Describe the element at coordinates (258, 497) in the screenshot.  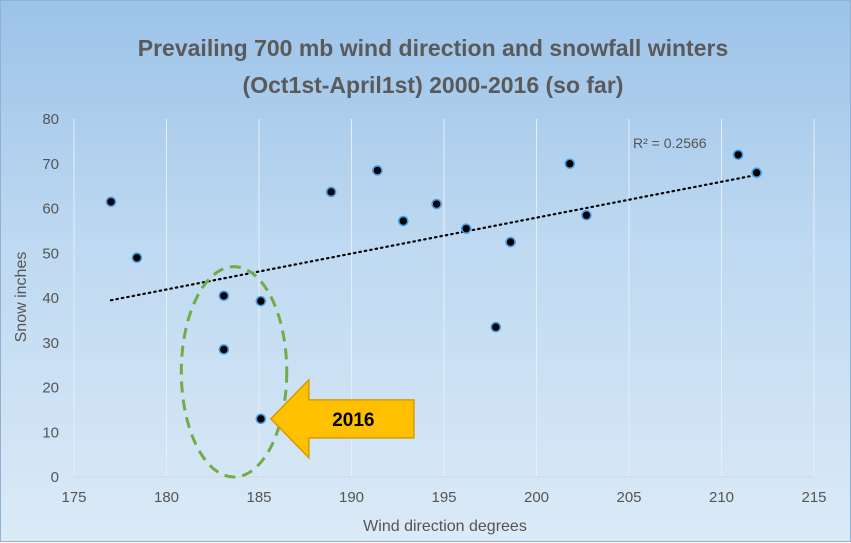
I see `x-tick-label-185: 185` at that location.